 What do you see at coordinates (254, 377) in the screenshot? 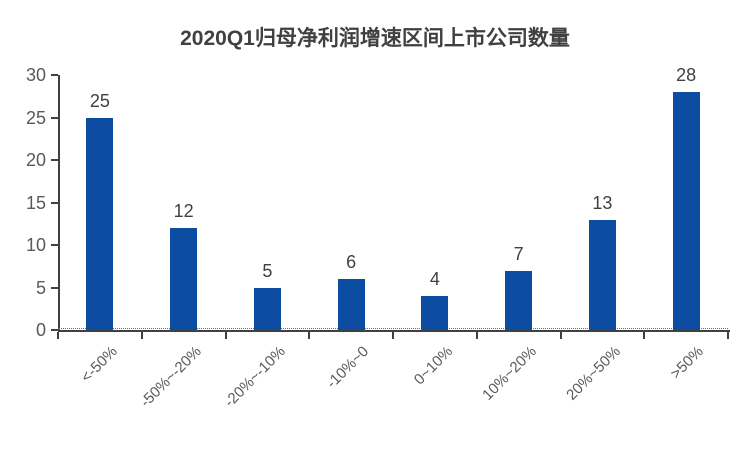
I see `x-category-label: -20%~-10%` at bounding box center [254, 377].